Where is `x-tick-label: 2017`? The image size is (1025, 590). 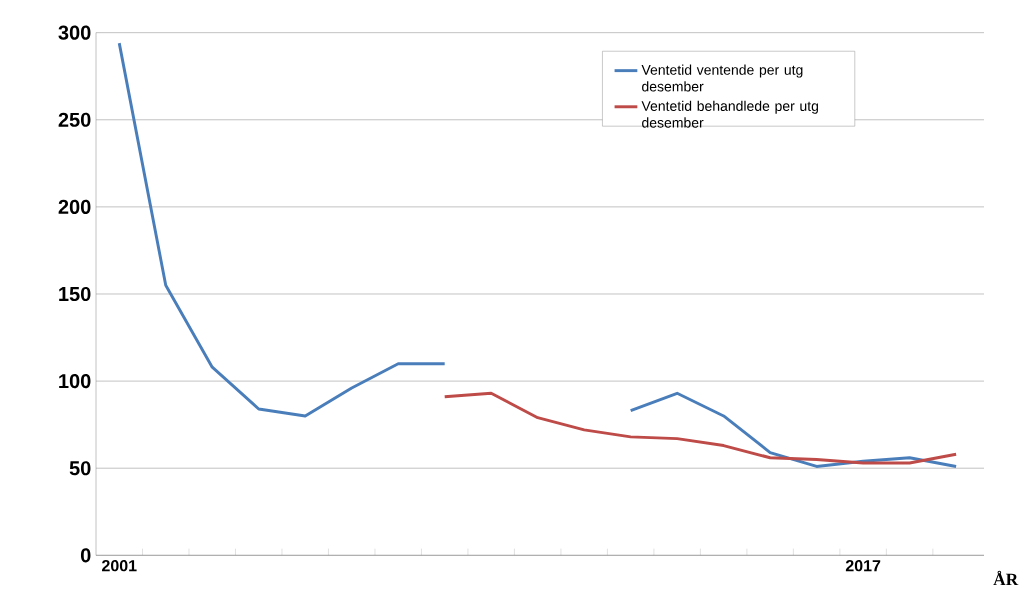 x-tick-label: 2017 is located at coordinates (863, 566).